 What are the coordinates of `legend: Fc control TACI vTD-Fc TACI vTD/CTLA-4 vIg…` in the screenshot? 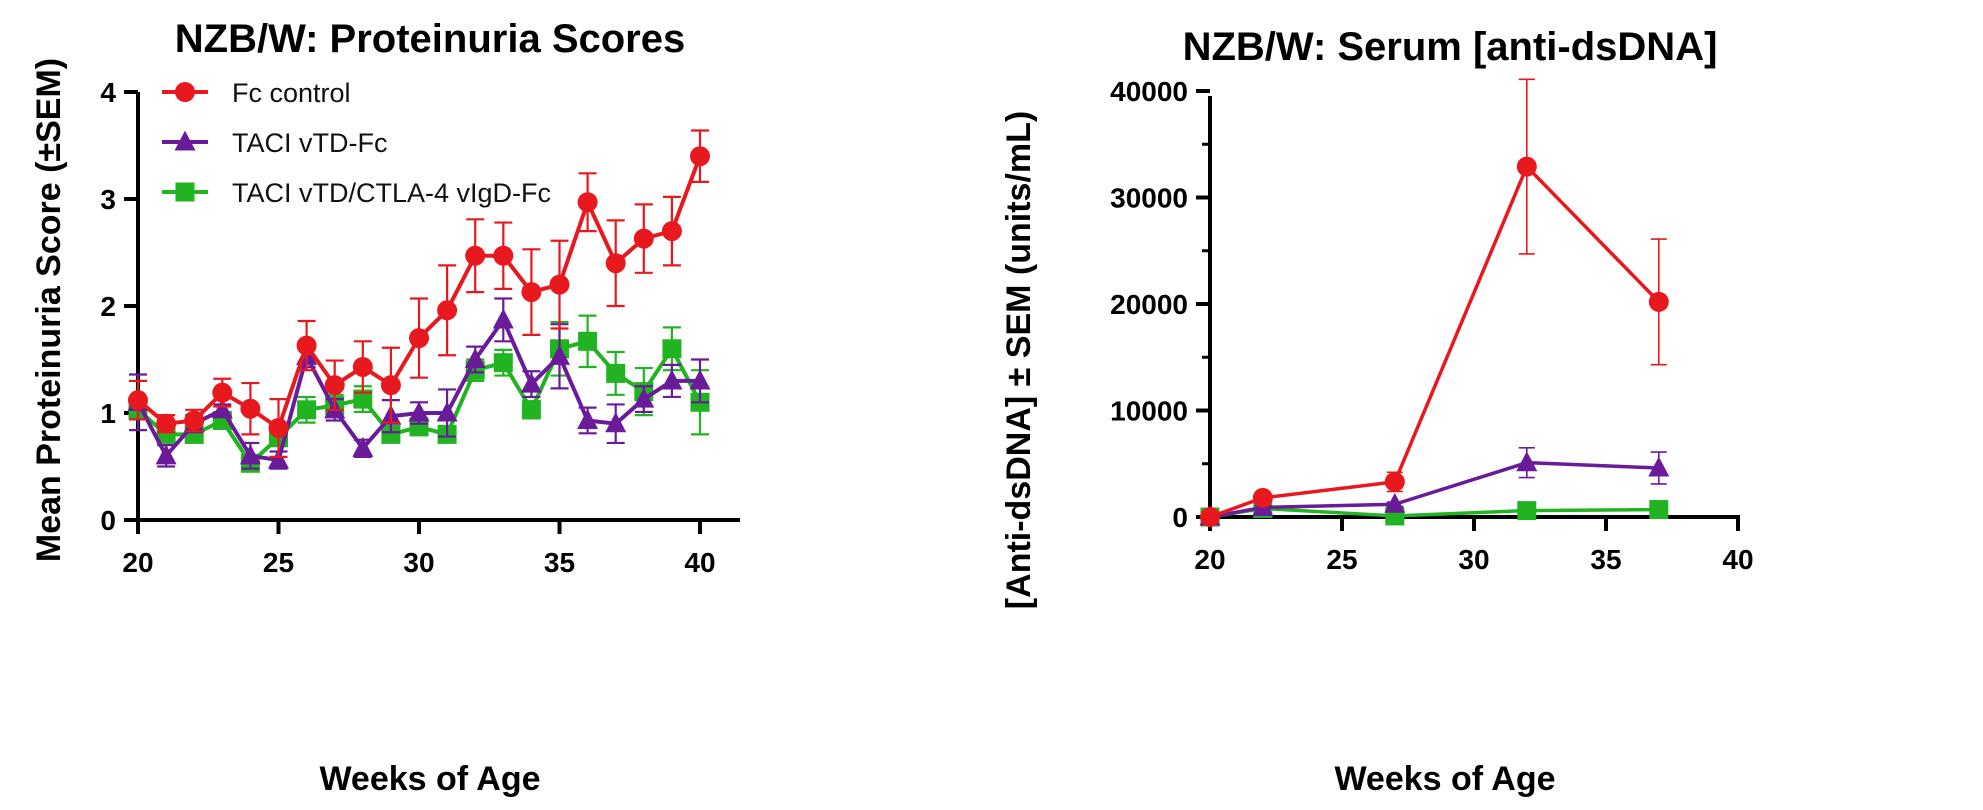 It's located at (356, 143).